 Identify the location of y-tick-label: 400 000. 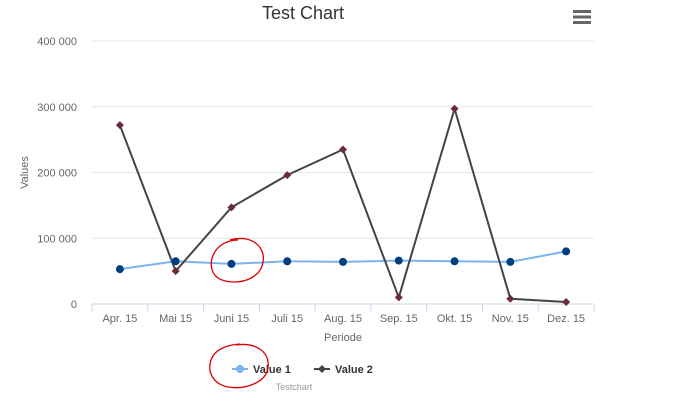
(57, 42).